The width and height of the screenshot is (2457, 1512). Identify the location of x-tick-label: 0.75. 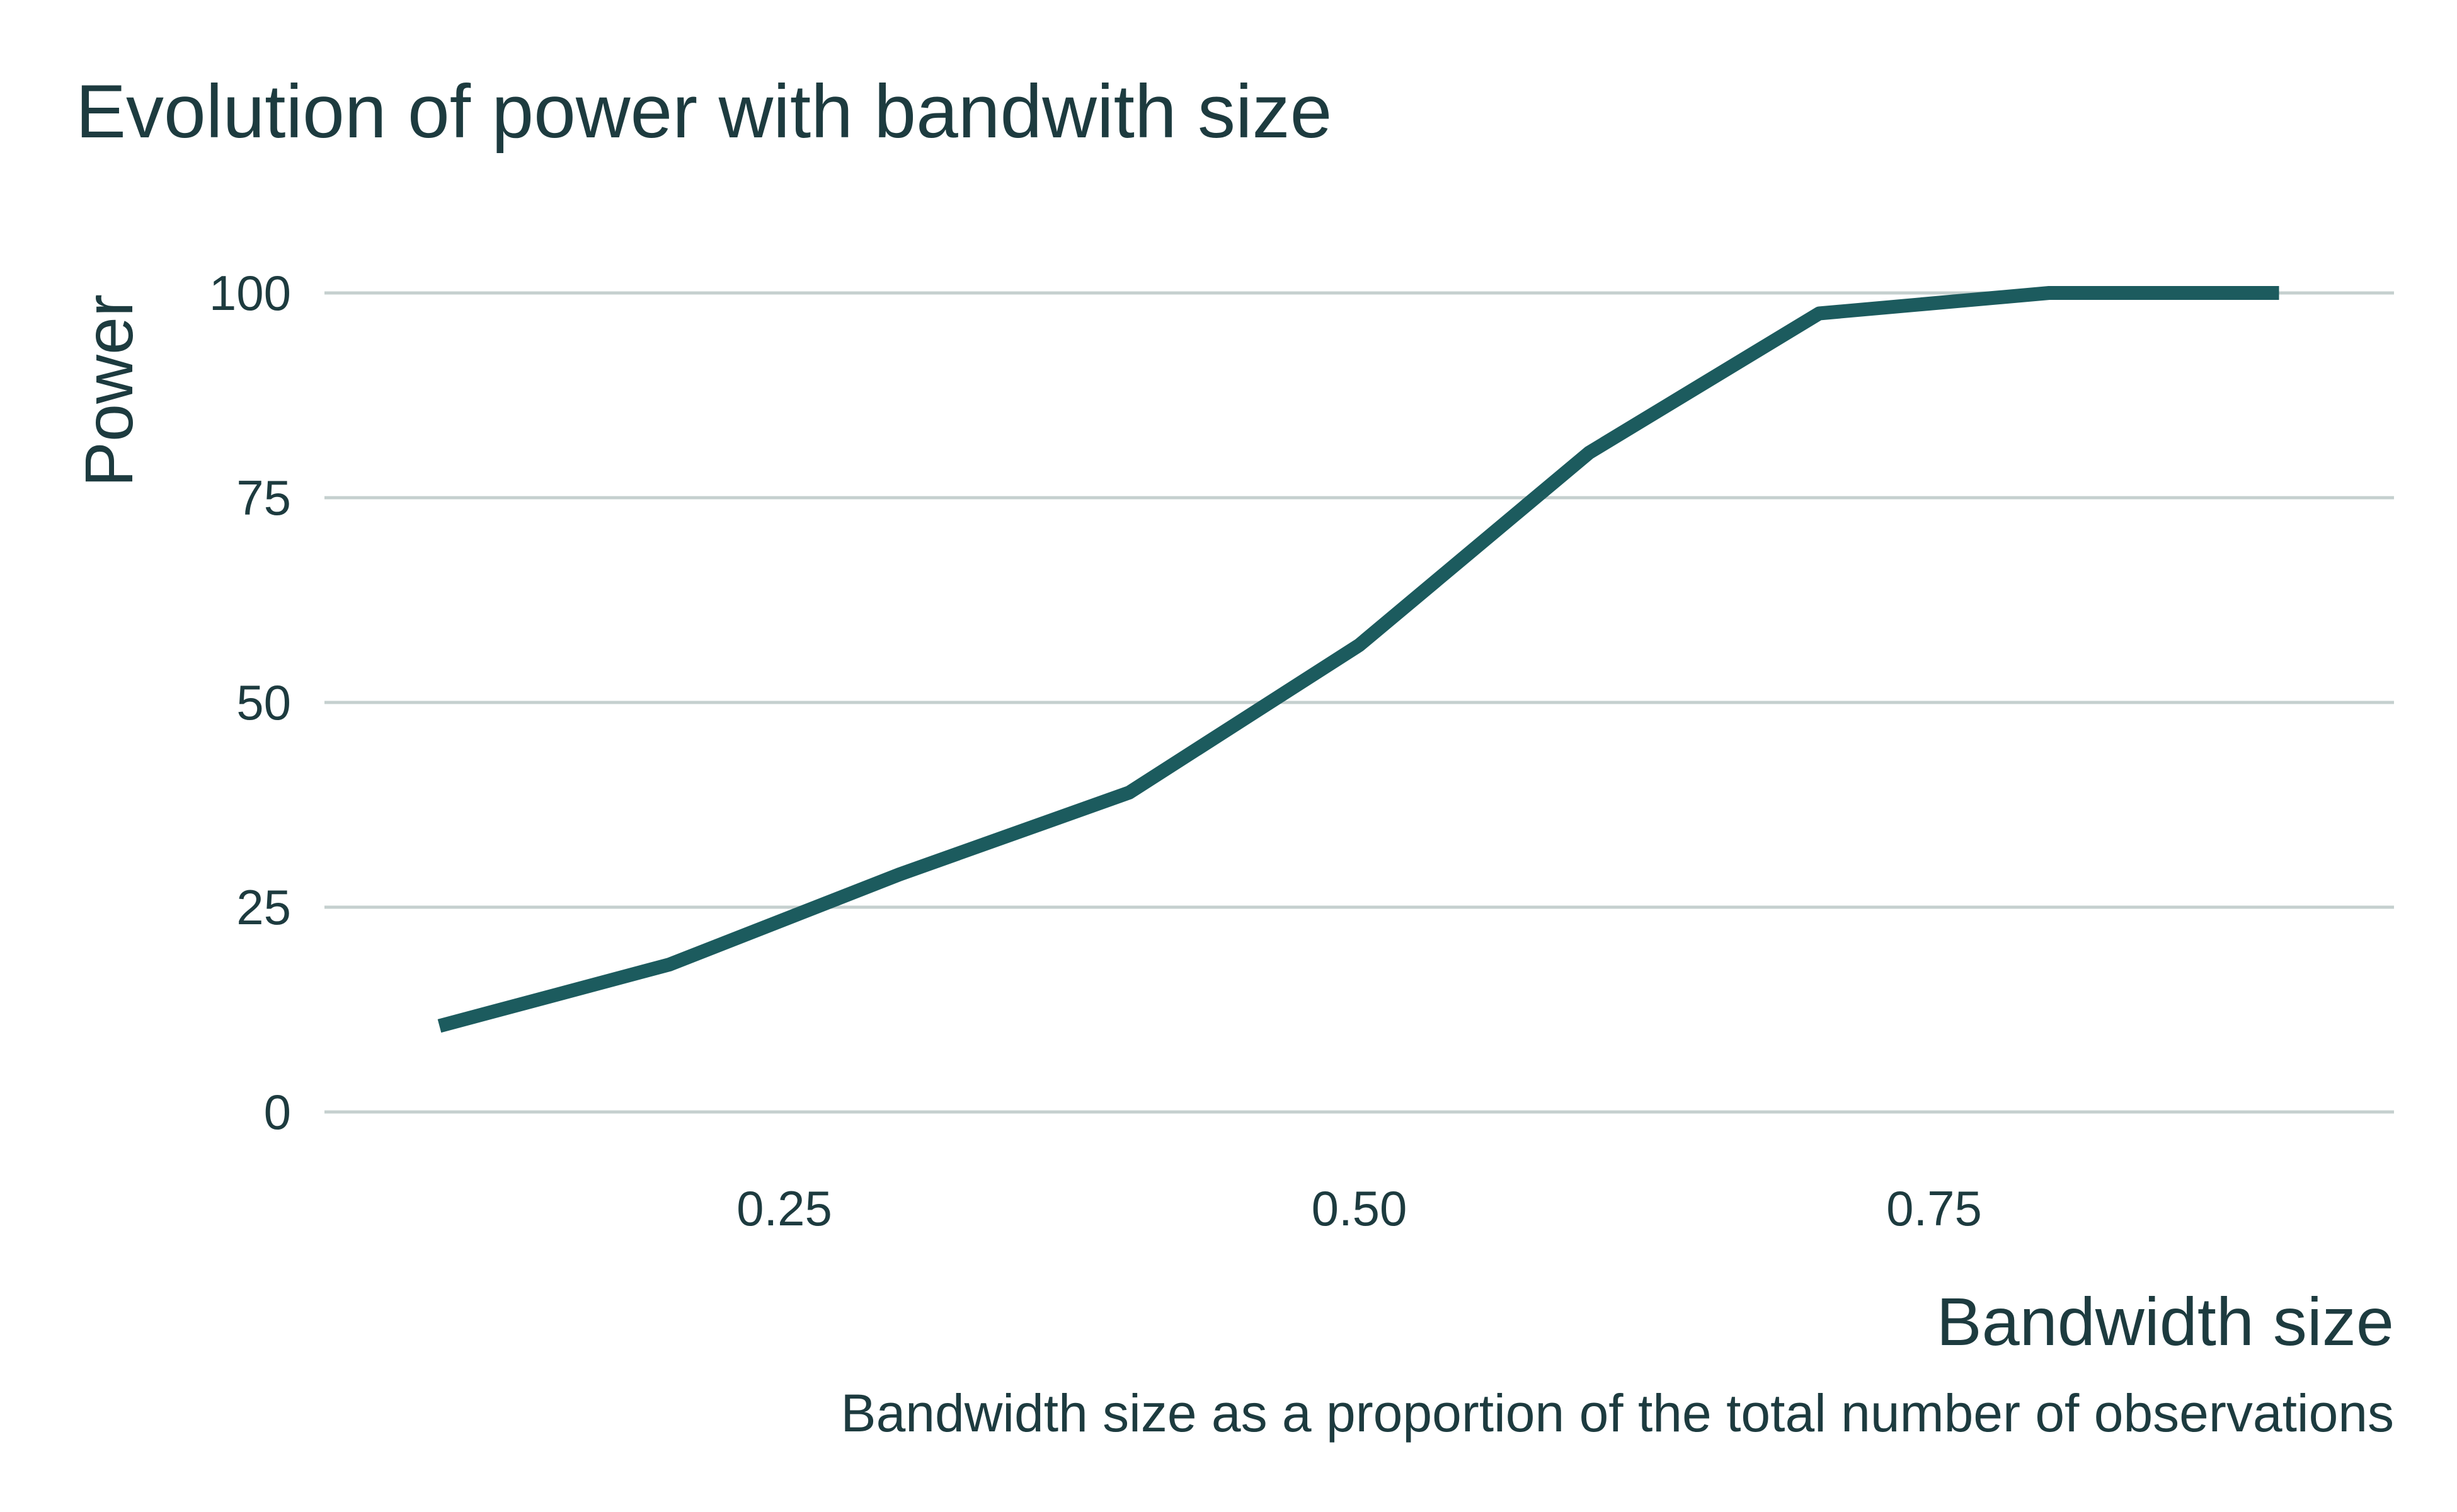
(1934, 1208).